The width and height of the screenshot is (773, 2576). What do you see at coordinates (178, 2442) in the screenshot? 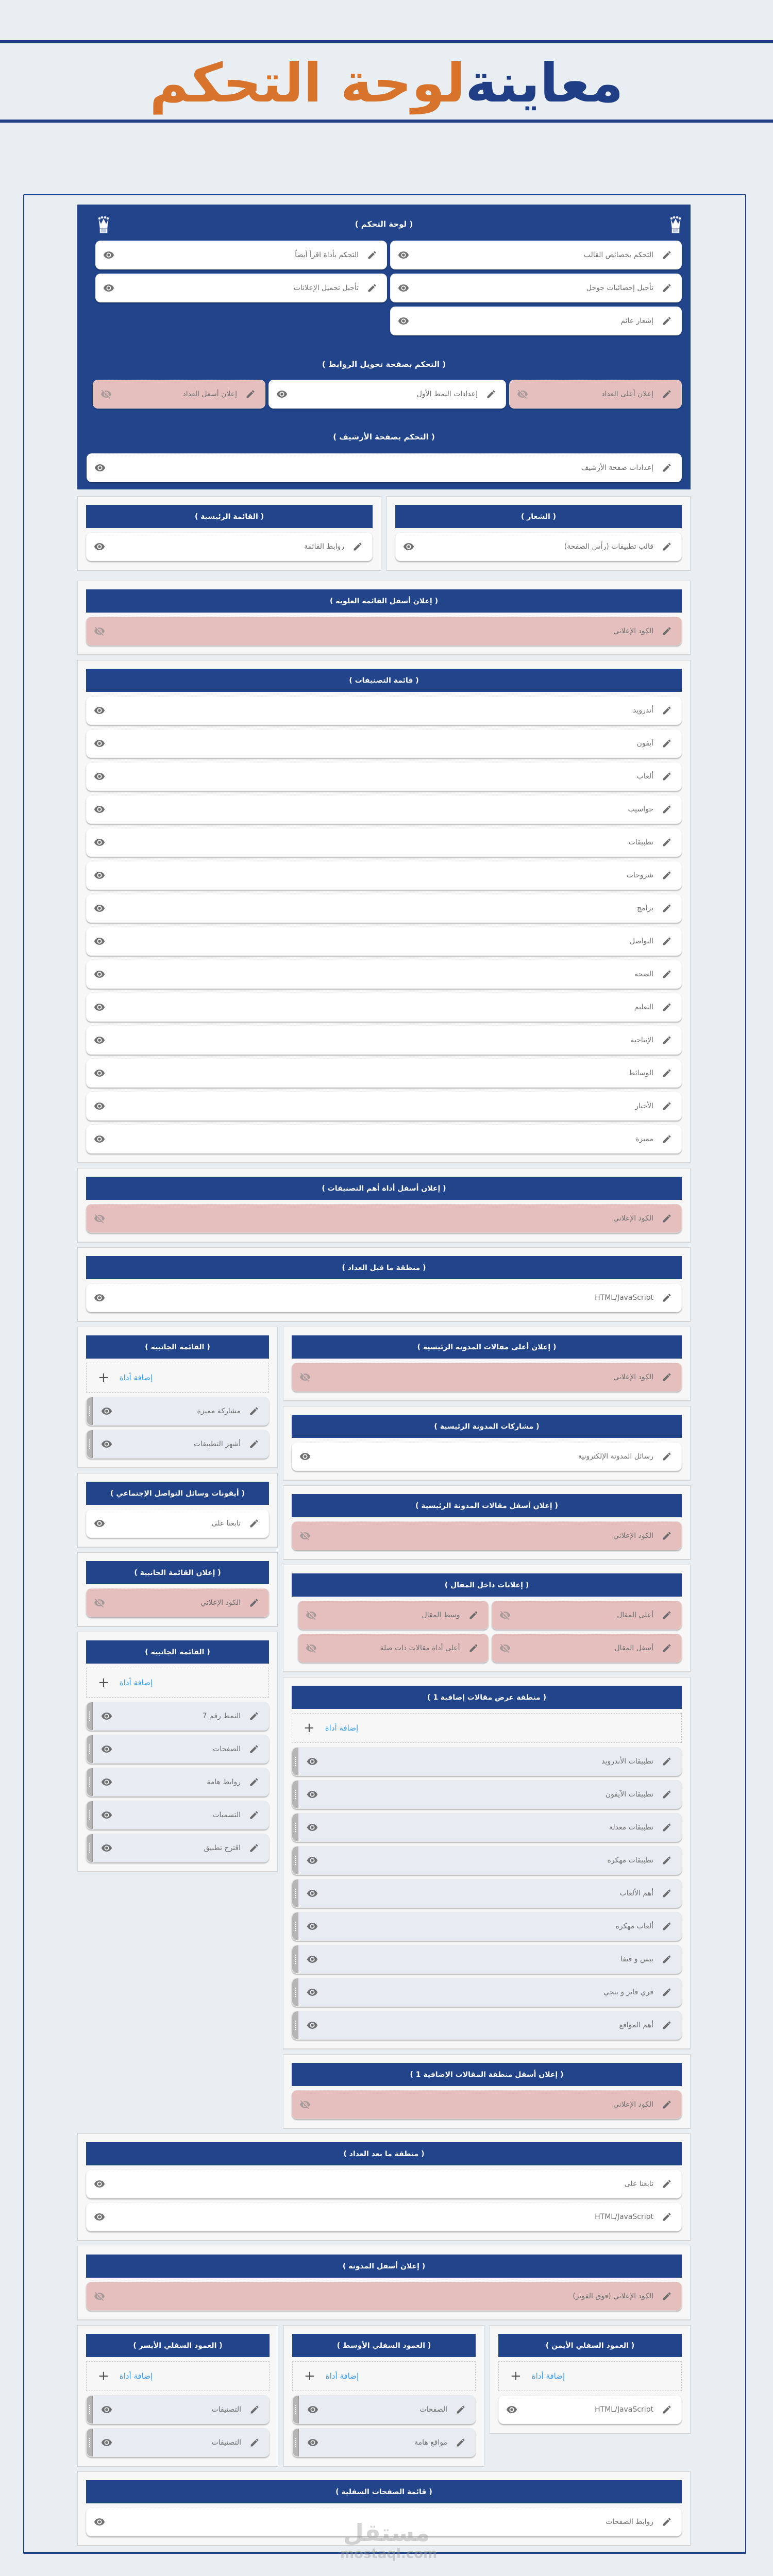
I see `widget-item: التصنيفات` at bounding box center [178, 2442].